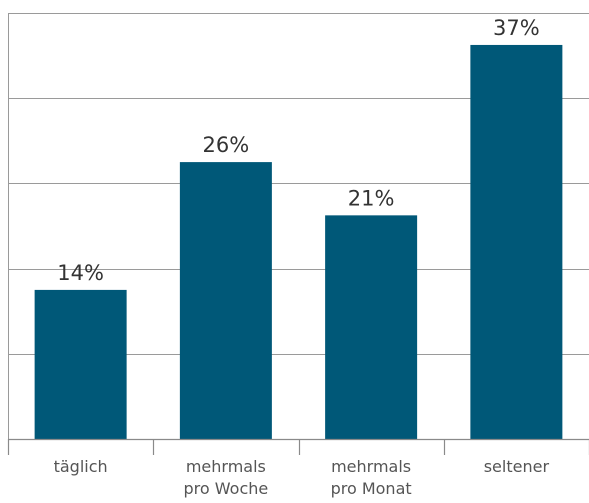 This screenshot has width=589, height=503. What do you see at coordinates (226, 466) in the screenshot?
I see `category-label-1-line-0: mehrmals` at bounding box center [226, 466].